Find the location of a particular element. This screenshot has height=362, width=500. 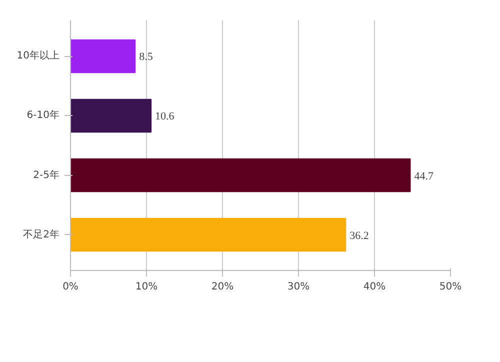

x-tick-label: 30% is located at coordinates (298, 287).